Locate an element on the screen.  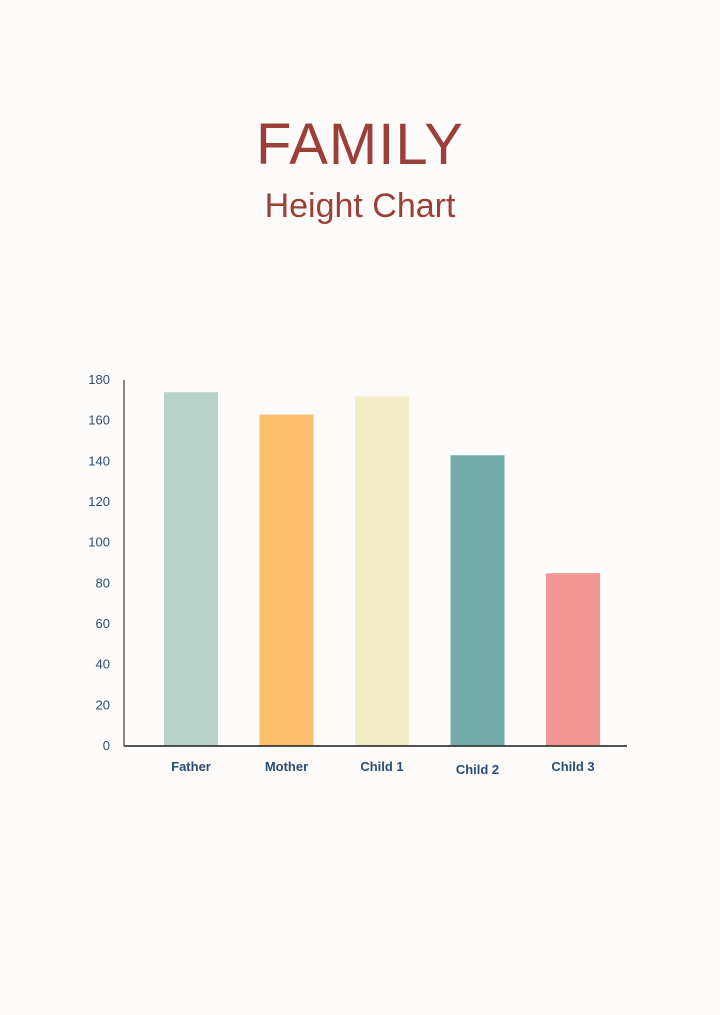
x-category-label: Child 2 is located at coordinates (477, 769).